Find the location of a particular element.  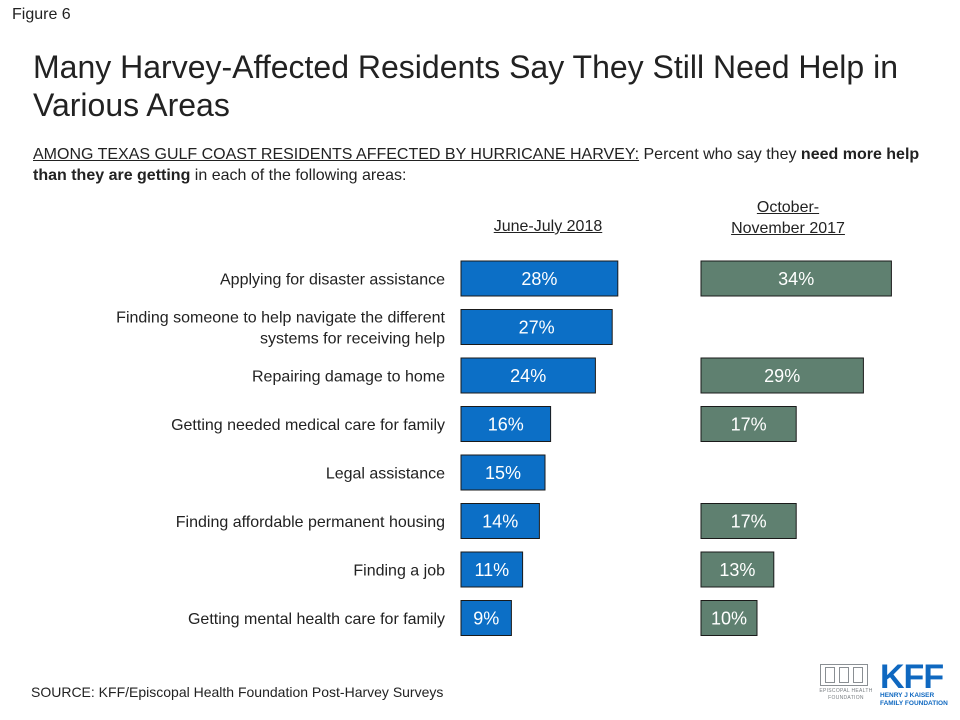

category-label: Finding affordable permanent housing is located at coordinates (310, 522).